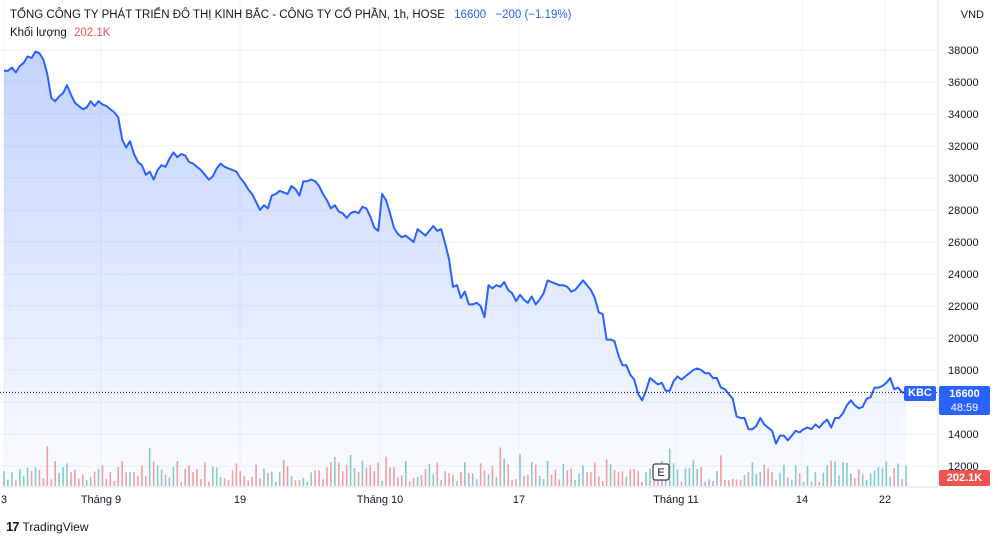 The height and width of the screenshot is (538, 998). I want to click on x-tick-label: 17, so click(519, 500).